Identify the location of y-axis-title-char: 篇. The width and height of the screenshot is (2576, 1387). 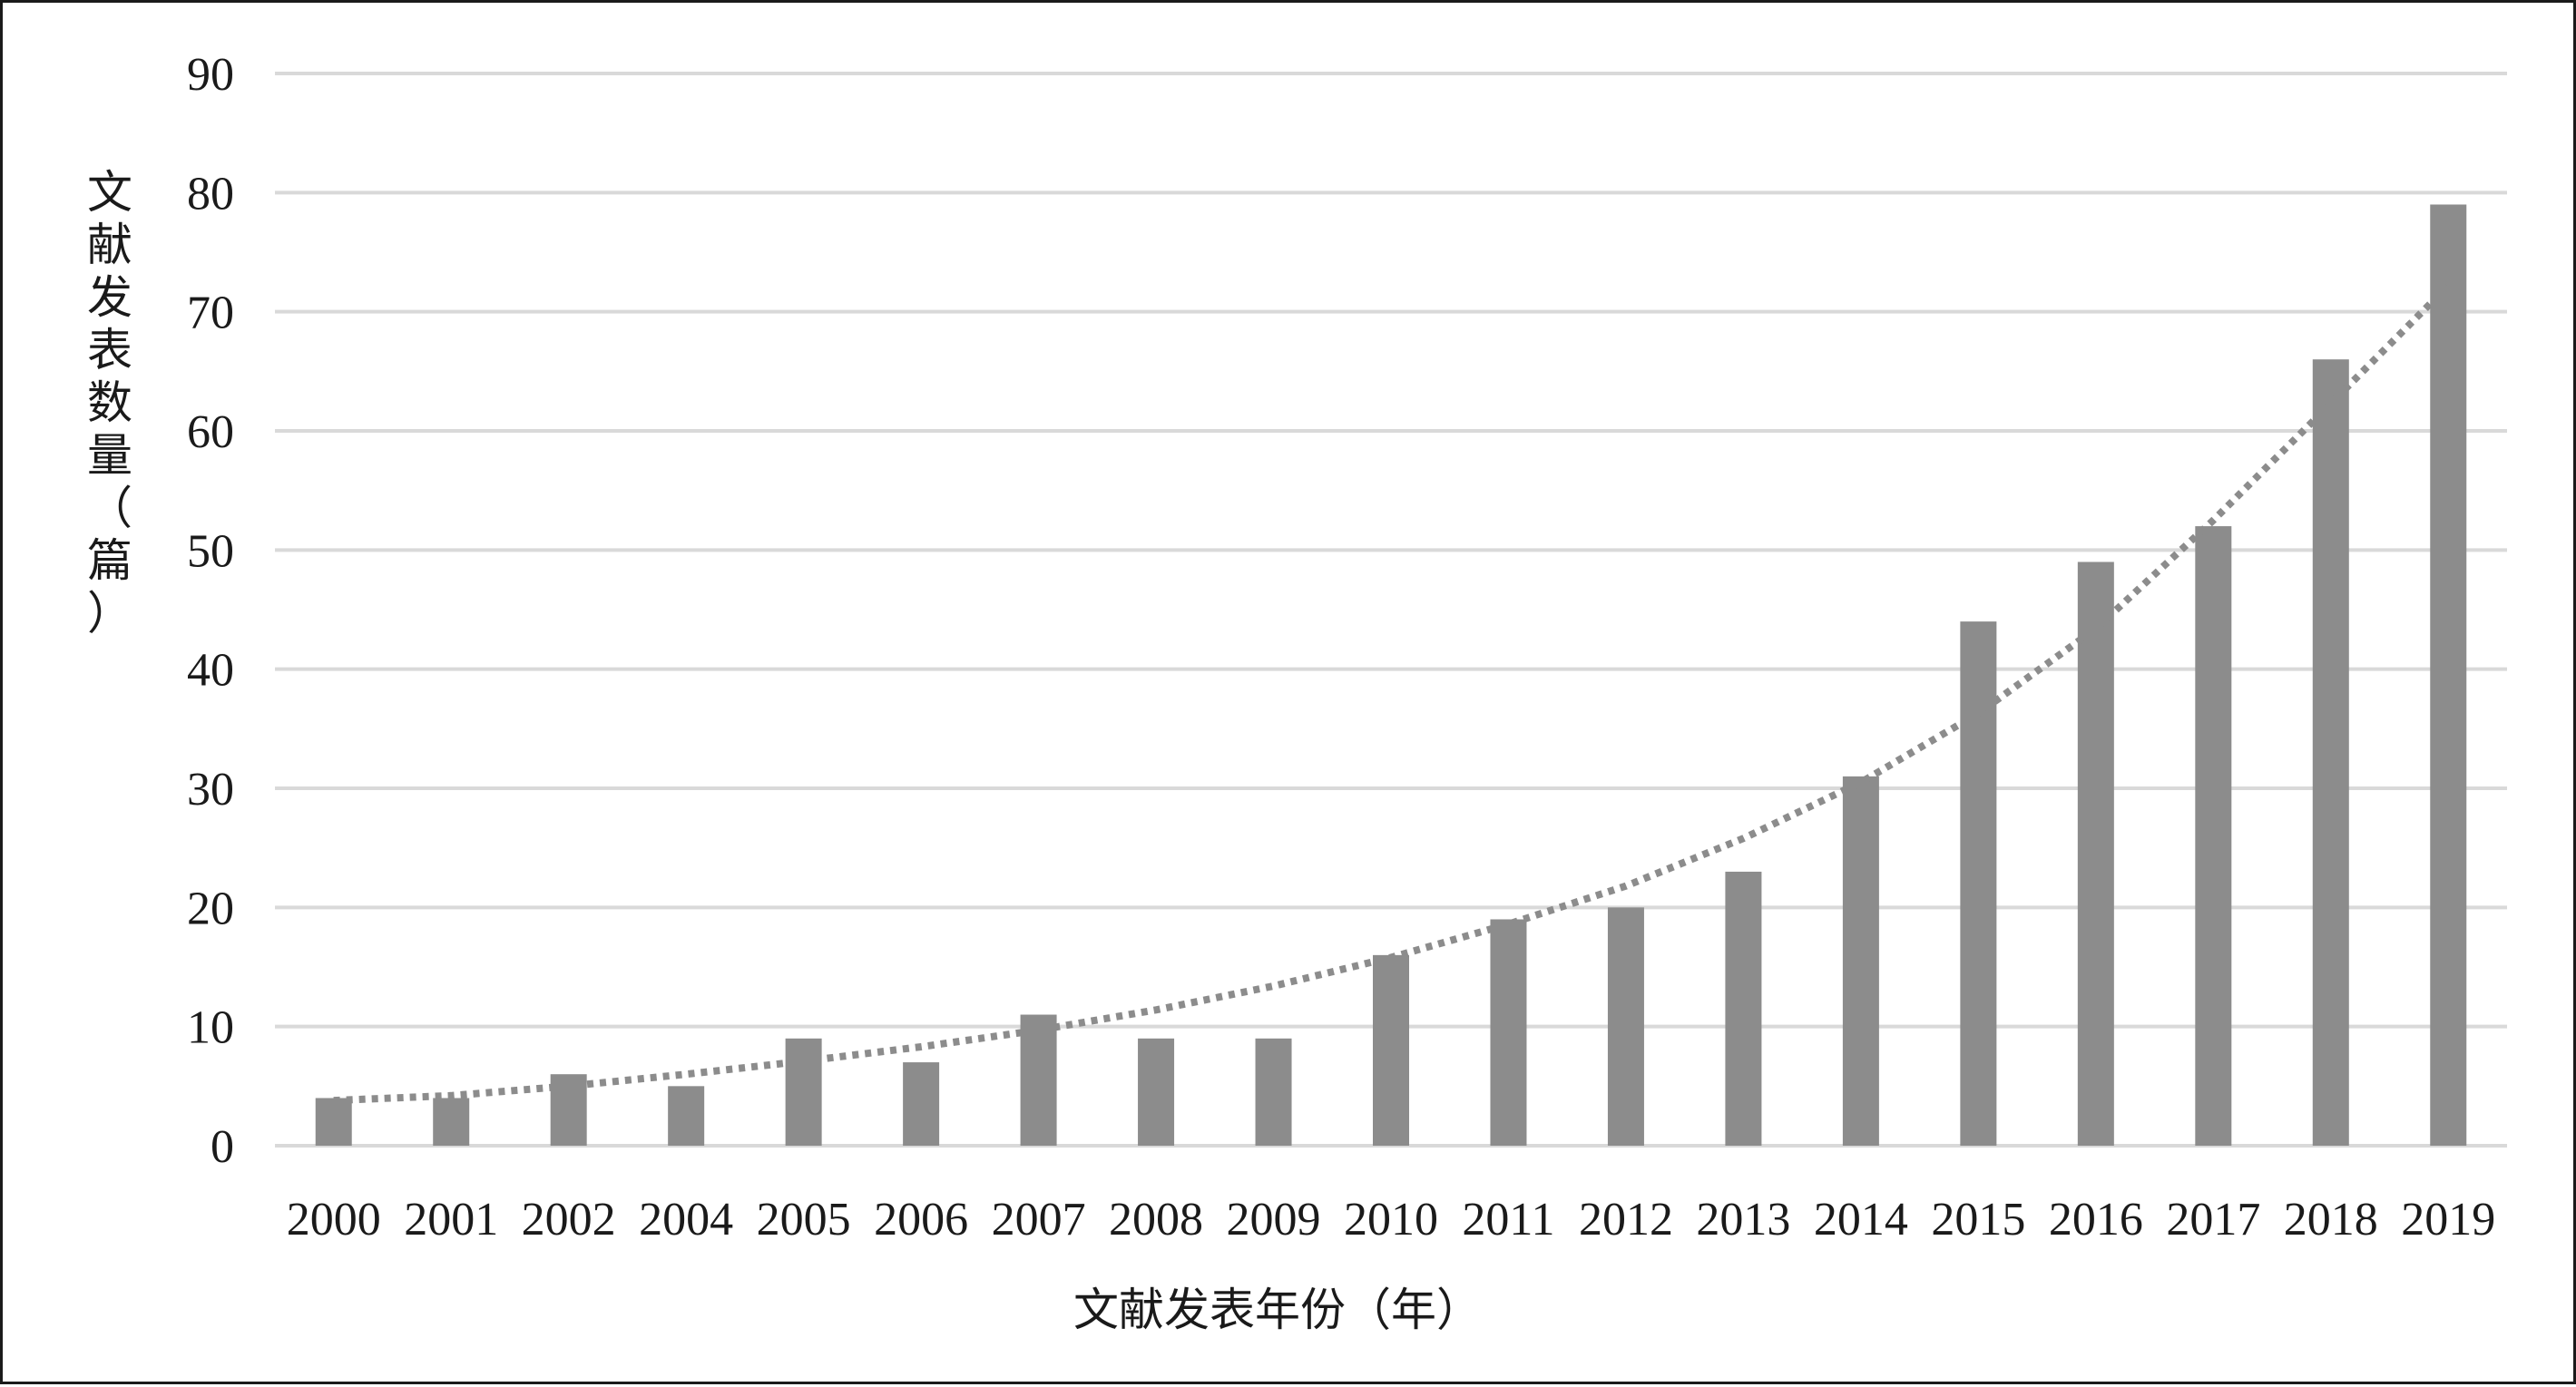
(109, 561).